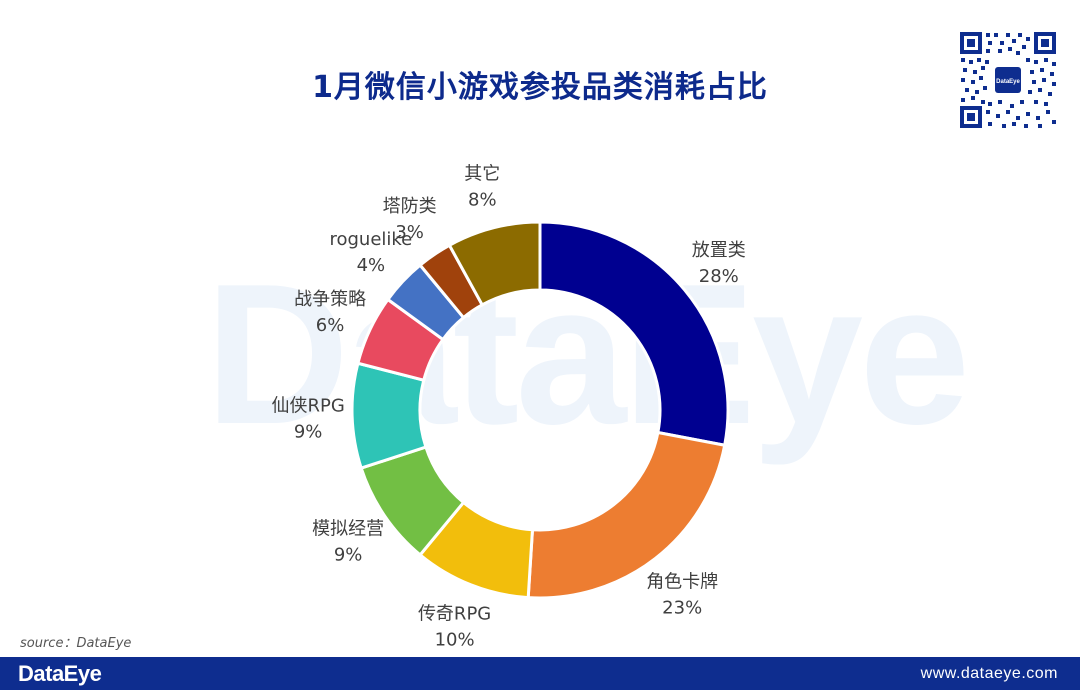  What do you see at coordinates (989, 673) in the screenshot?
I see `footer-website: www.dataeye.com` at bounding box center [989, 673].